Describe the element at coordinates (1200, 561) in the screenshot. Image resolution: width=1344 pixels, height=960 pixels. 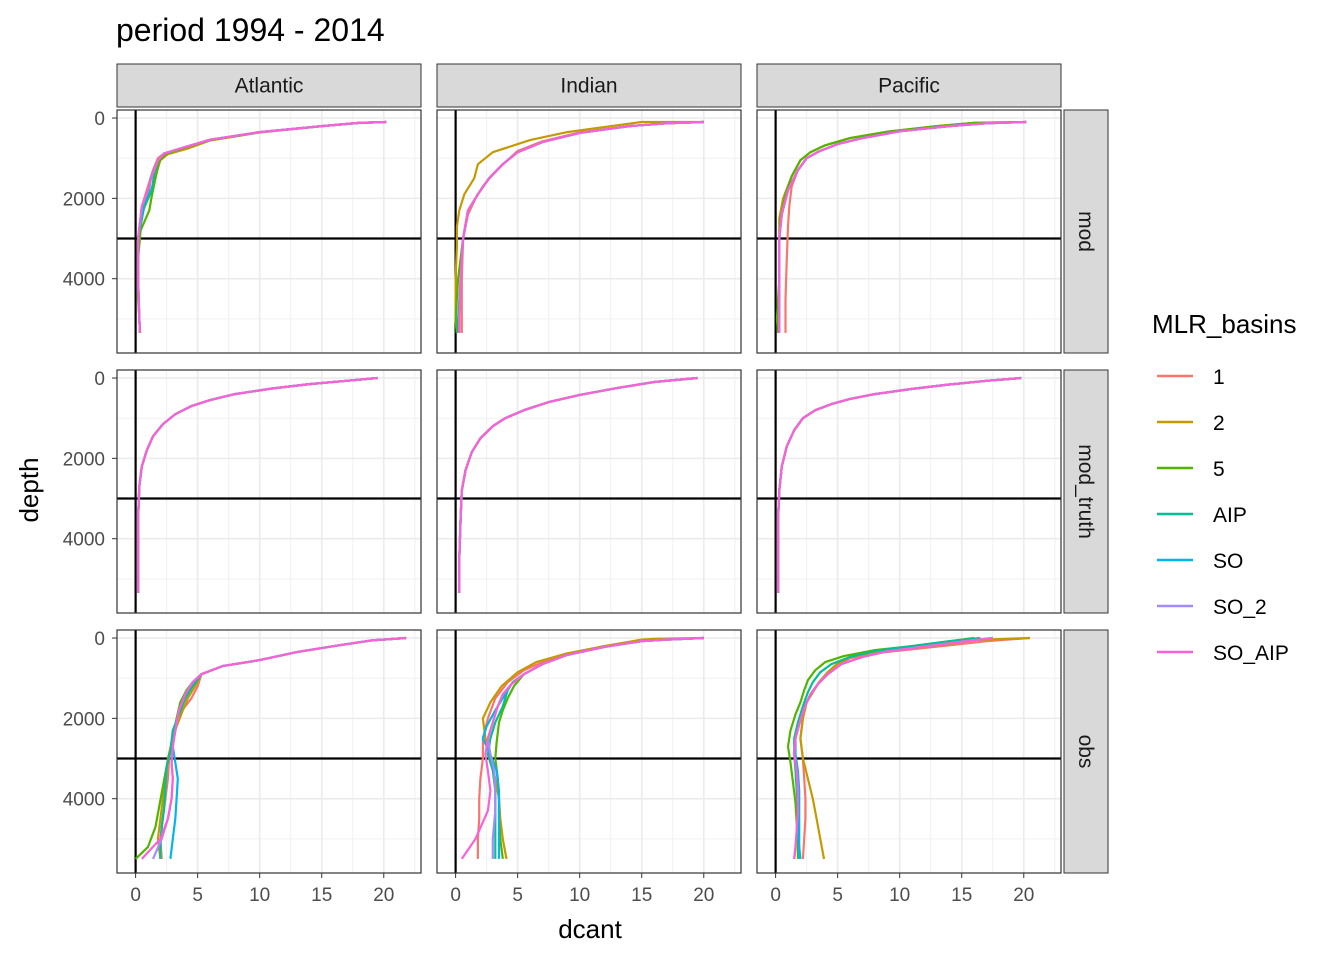
I see `legend-item-so: SO` at that location.